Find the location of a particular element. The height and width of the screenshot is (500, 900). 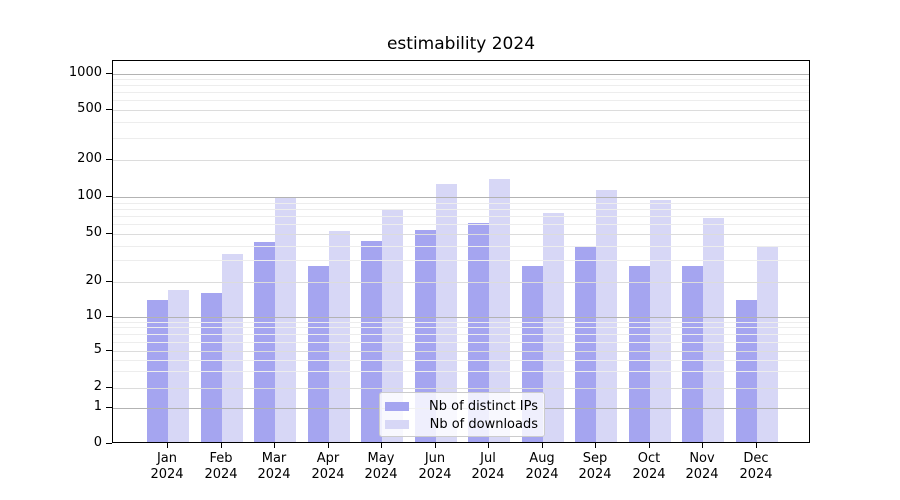

legend-item: Nb of downloads is located at coordinates (461, 424).